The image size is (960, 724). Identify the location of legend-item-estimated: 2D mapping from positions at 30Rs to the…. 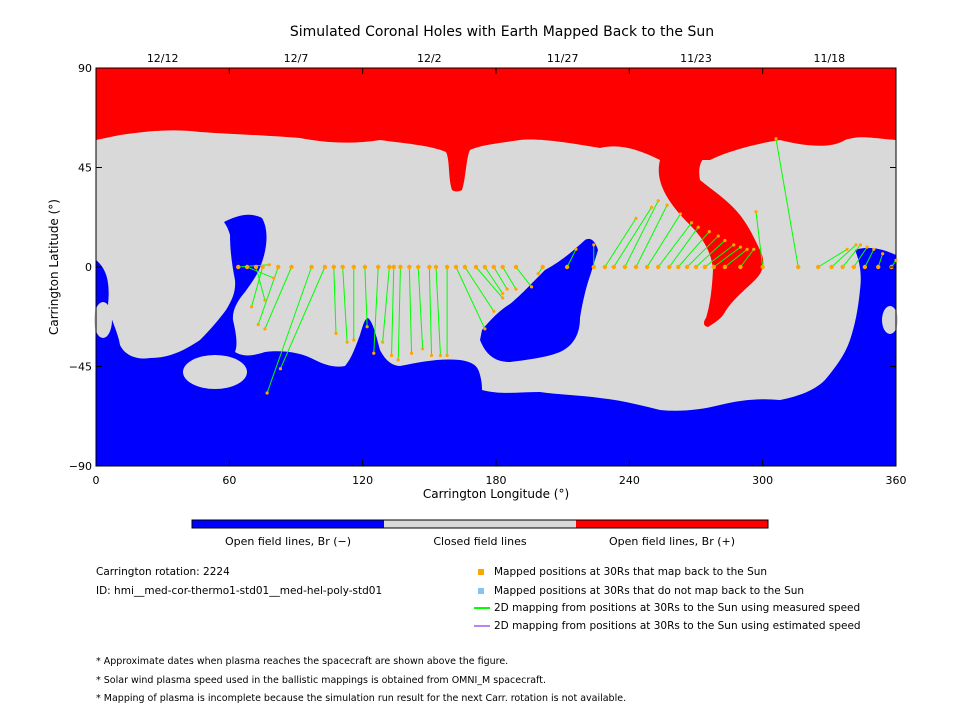
(667, 626).